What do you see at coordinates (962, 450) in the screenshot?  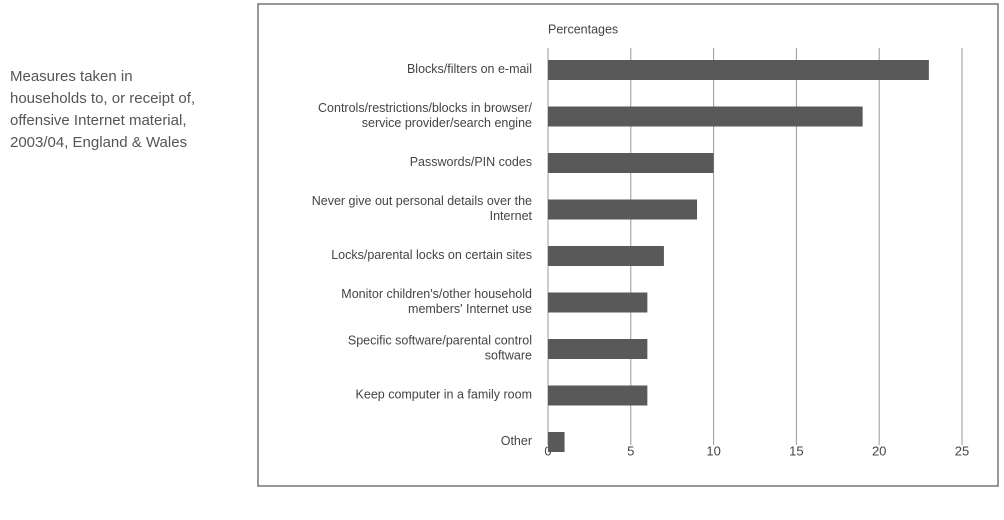 I see `x-tick-label: 25` at bounding box center [962, 450].